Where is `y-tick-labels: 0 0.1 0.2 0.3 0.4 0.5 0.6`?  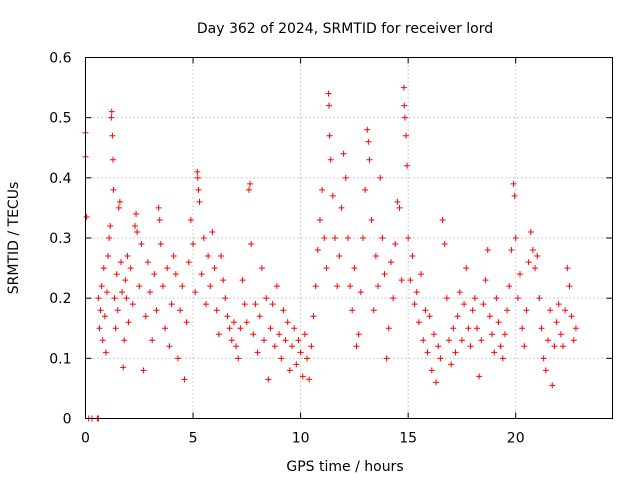 y-tick-labels: 0 0.1 0.2 0.3 0.4 0.5 0.6 is located at coordinates (60, 239).